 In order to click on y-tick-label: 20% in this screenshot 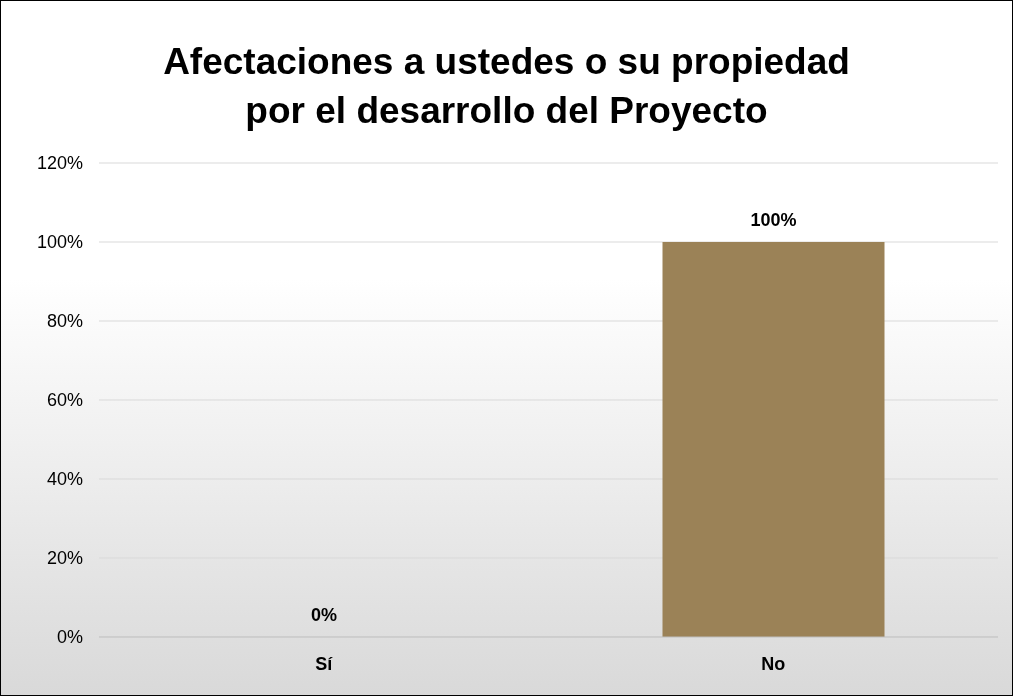, I will do `click(64, 558)`.